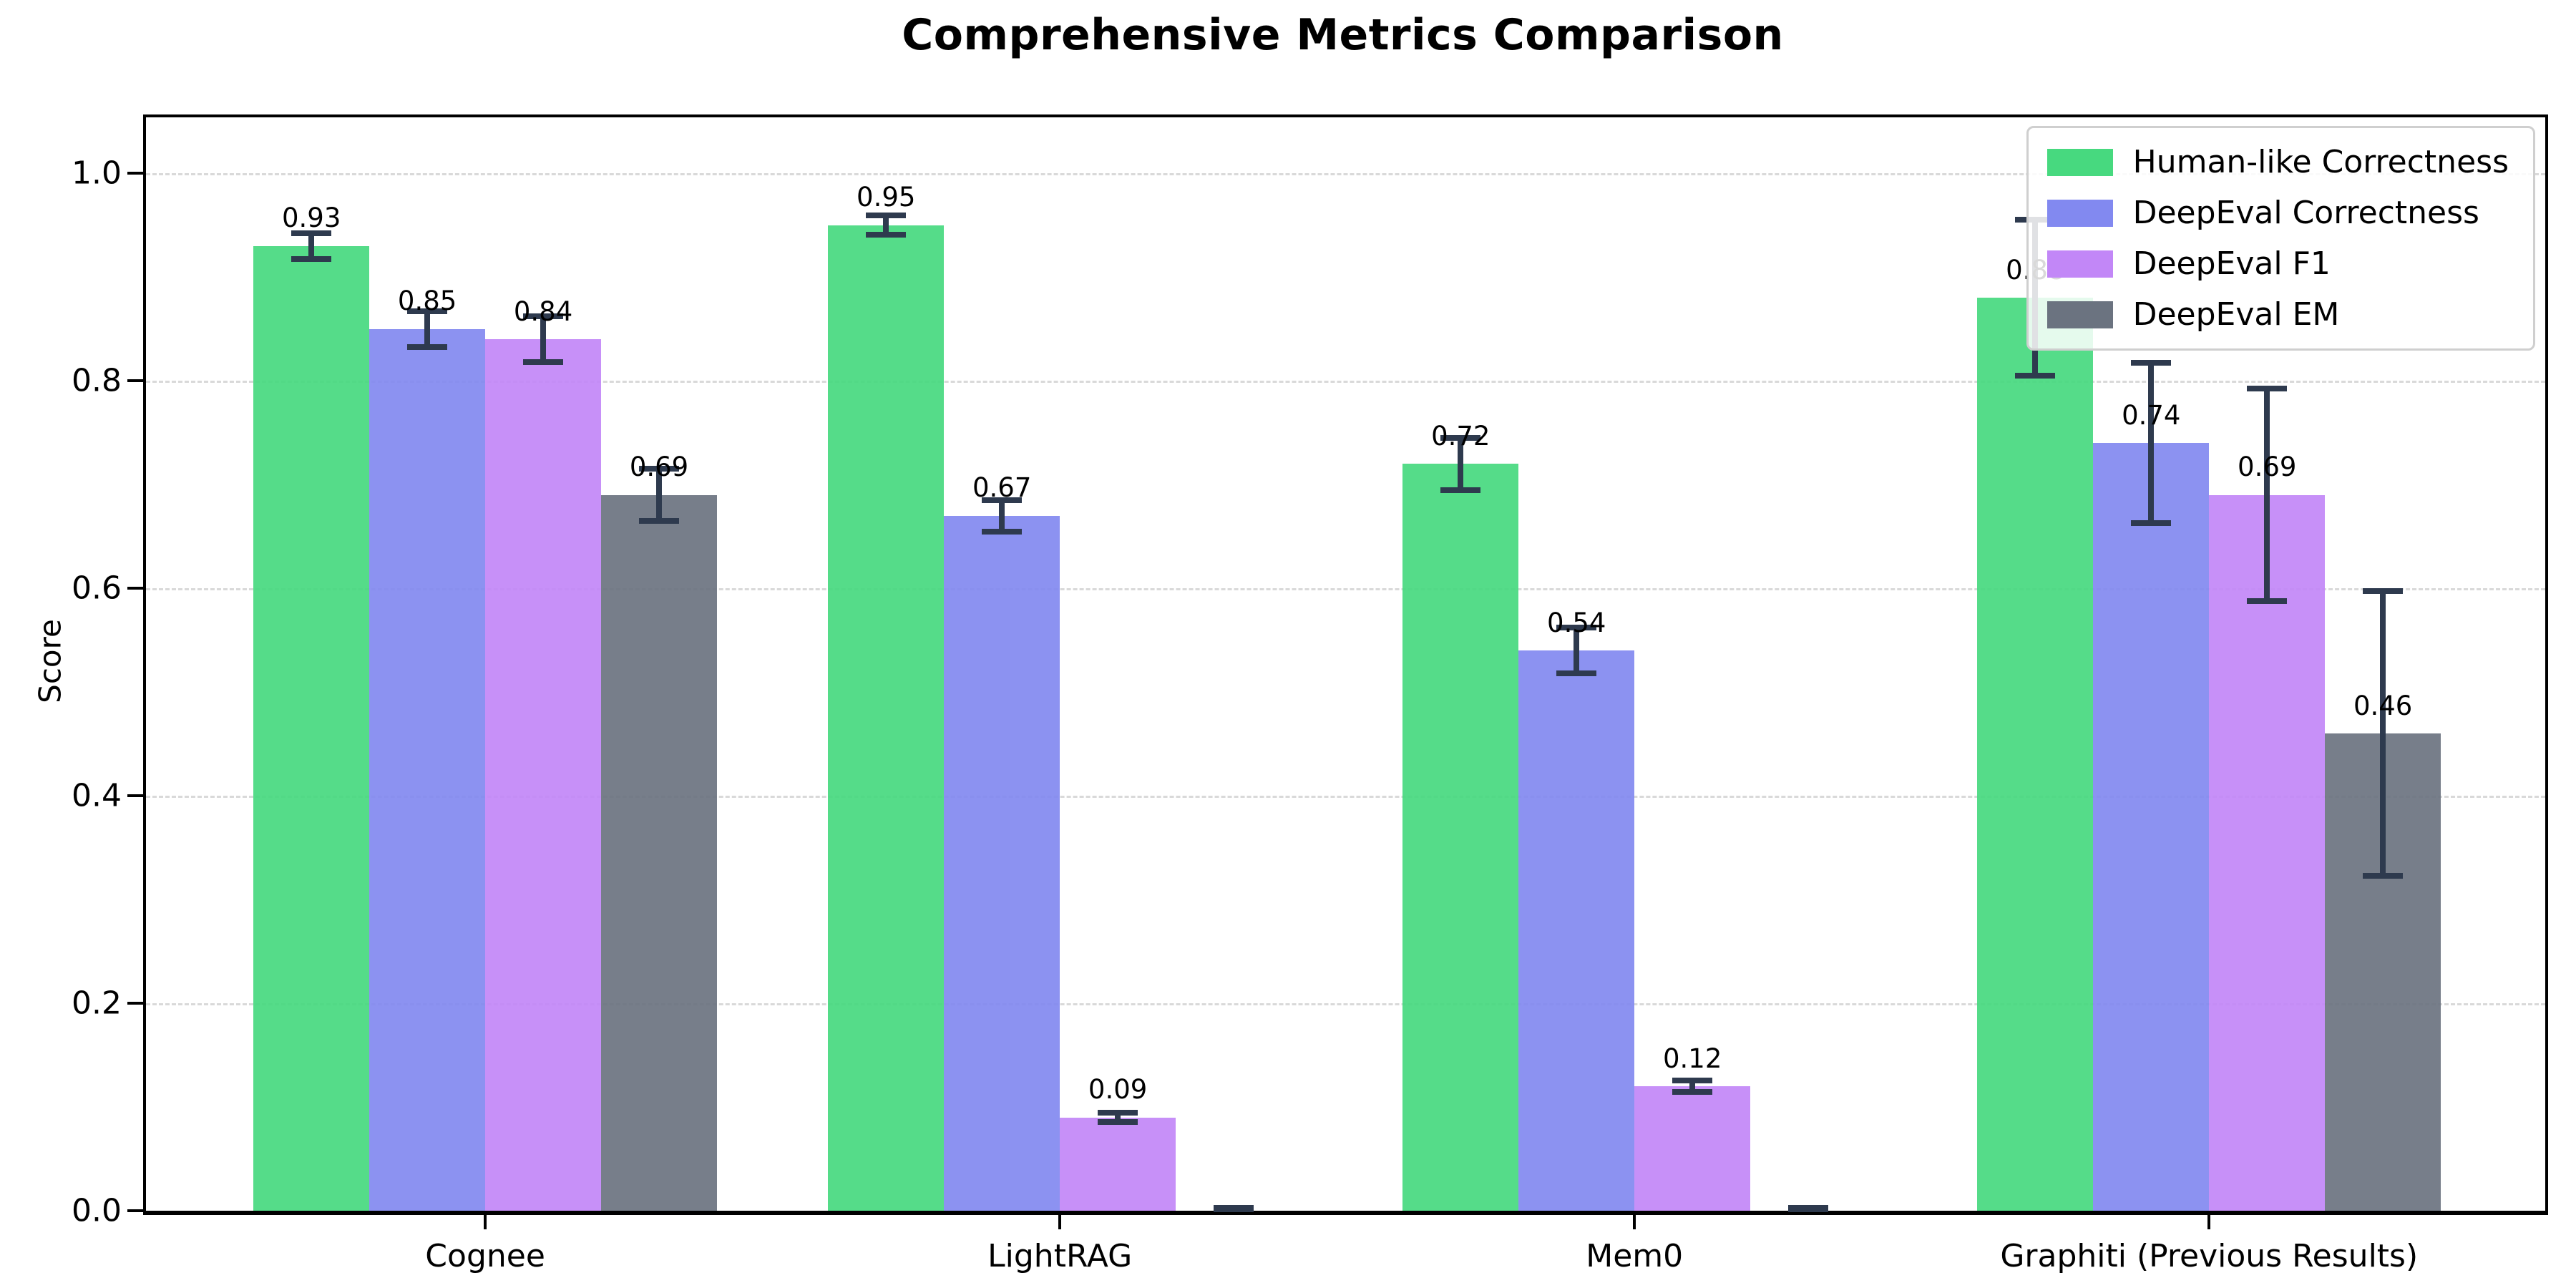  I want to click on y-tick-label-0.0: 0.0, so click(97, 1210).